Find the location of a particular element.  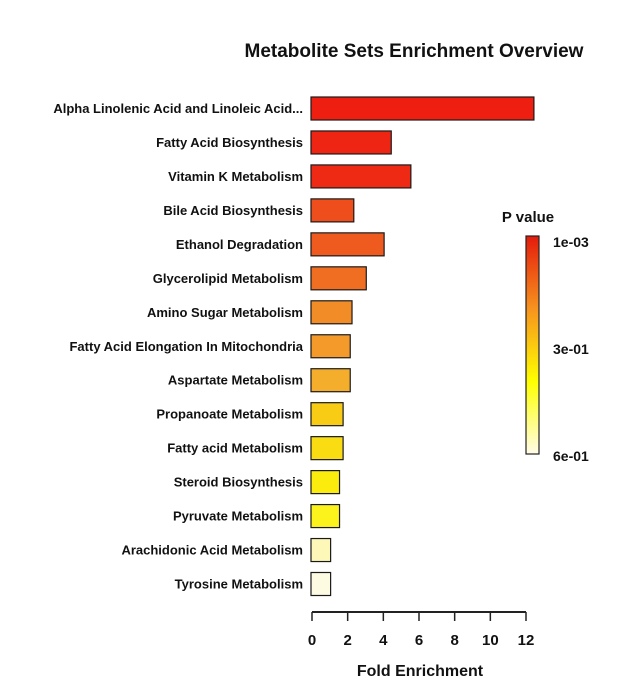

category-label: Glycerolipid Metabolism is located at coordinates (228, 278).